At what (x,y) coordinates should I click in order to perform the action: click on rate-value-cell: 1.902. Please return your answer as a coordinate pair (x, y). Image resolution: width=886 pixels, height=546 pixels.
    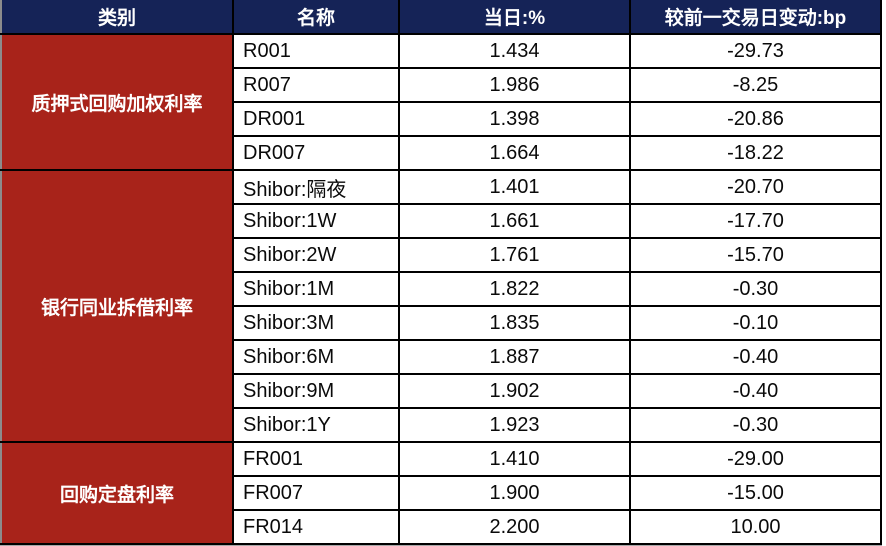
    Looking at the image, I should click on (514, 391).